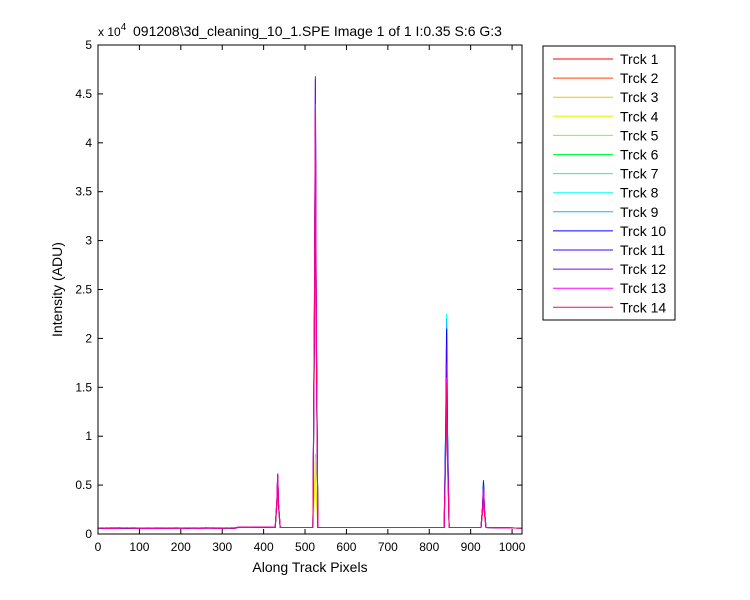  I want to click on legend-label-trck-8: Trck 8, so click(639, 193).